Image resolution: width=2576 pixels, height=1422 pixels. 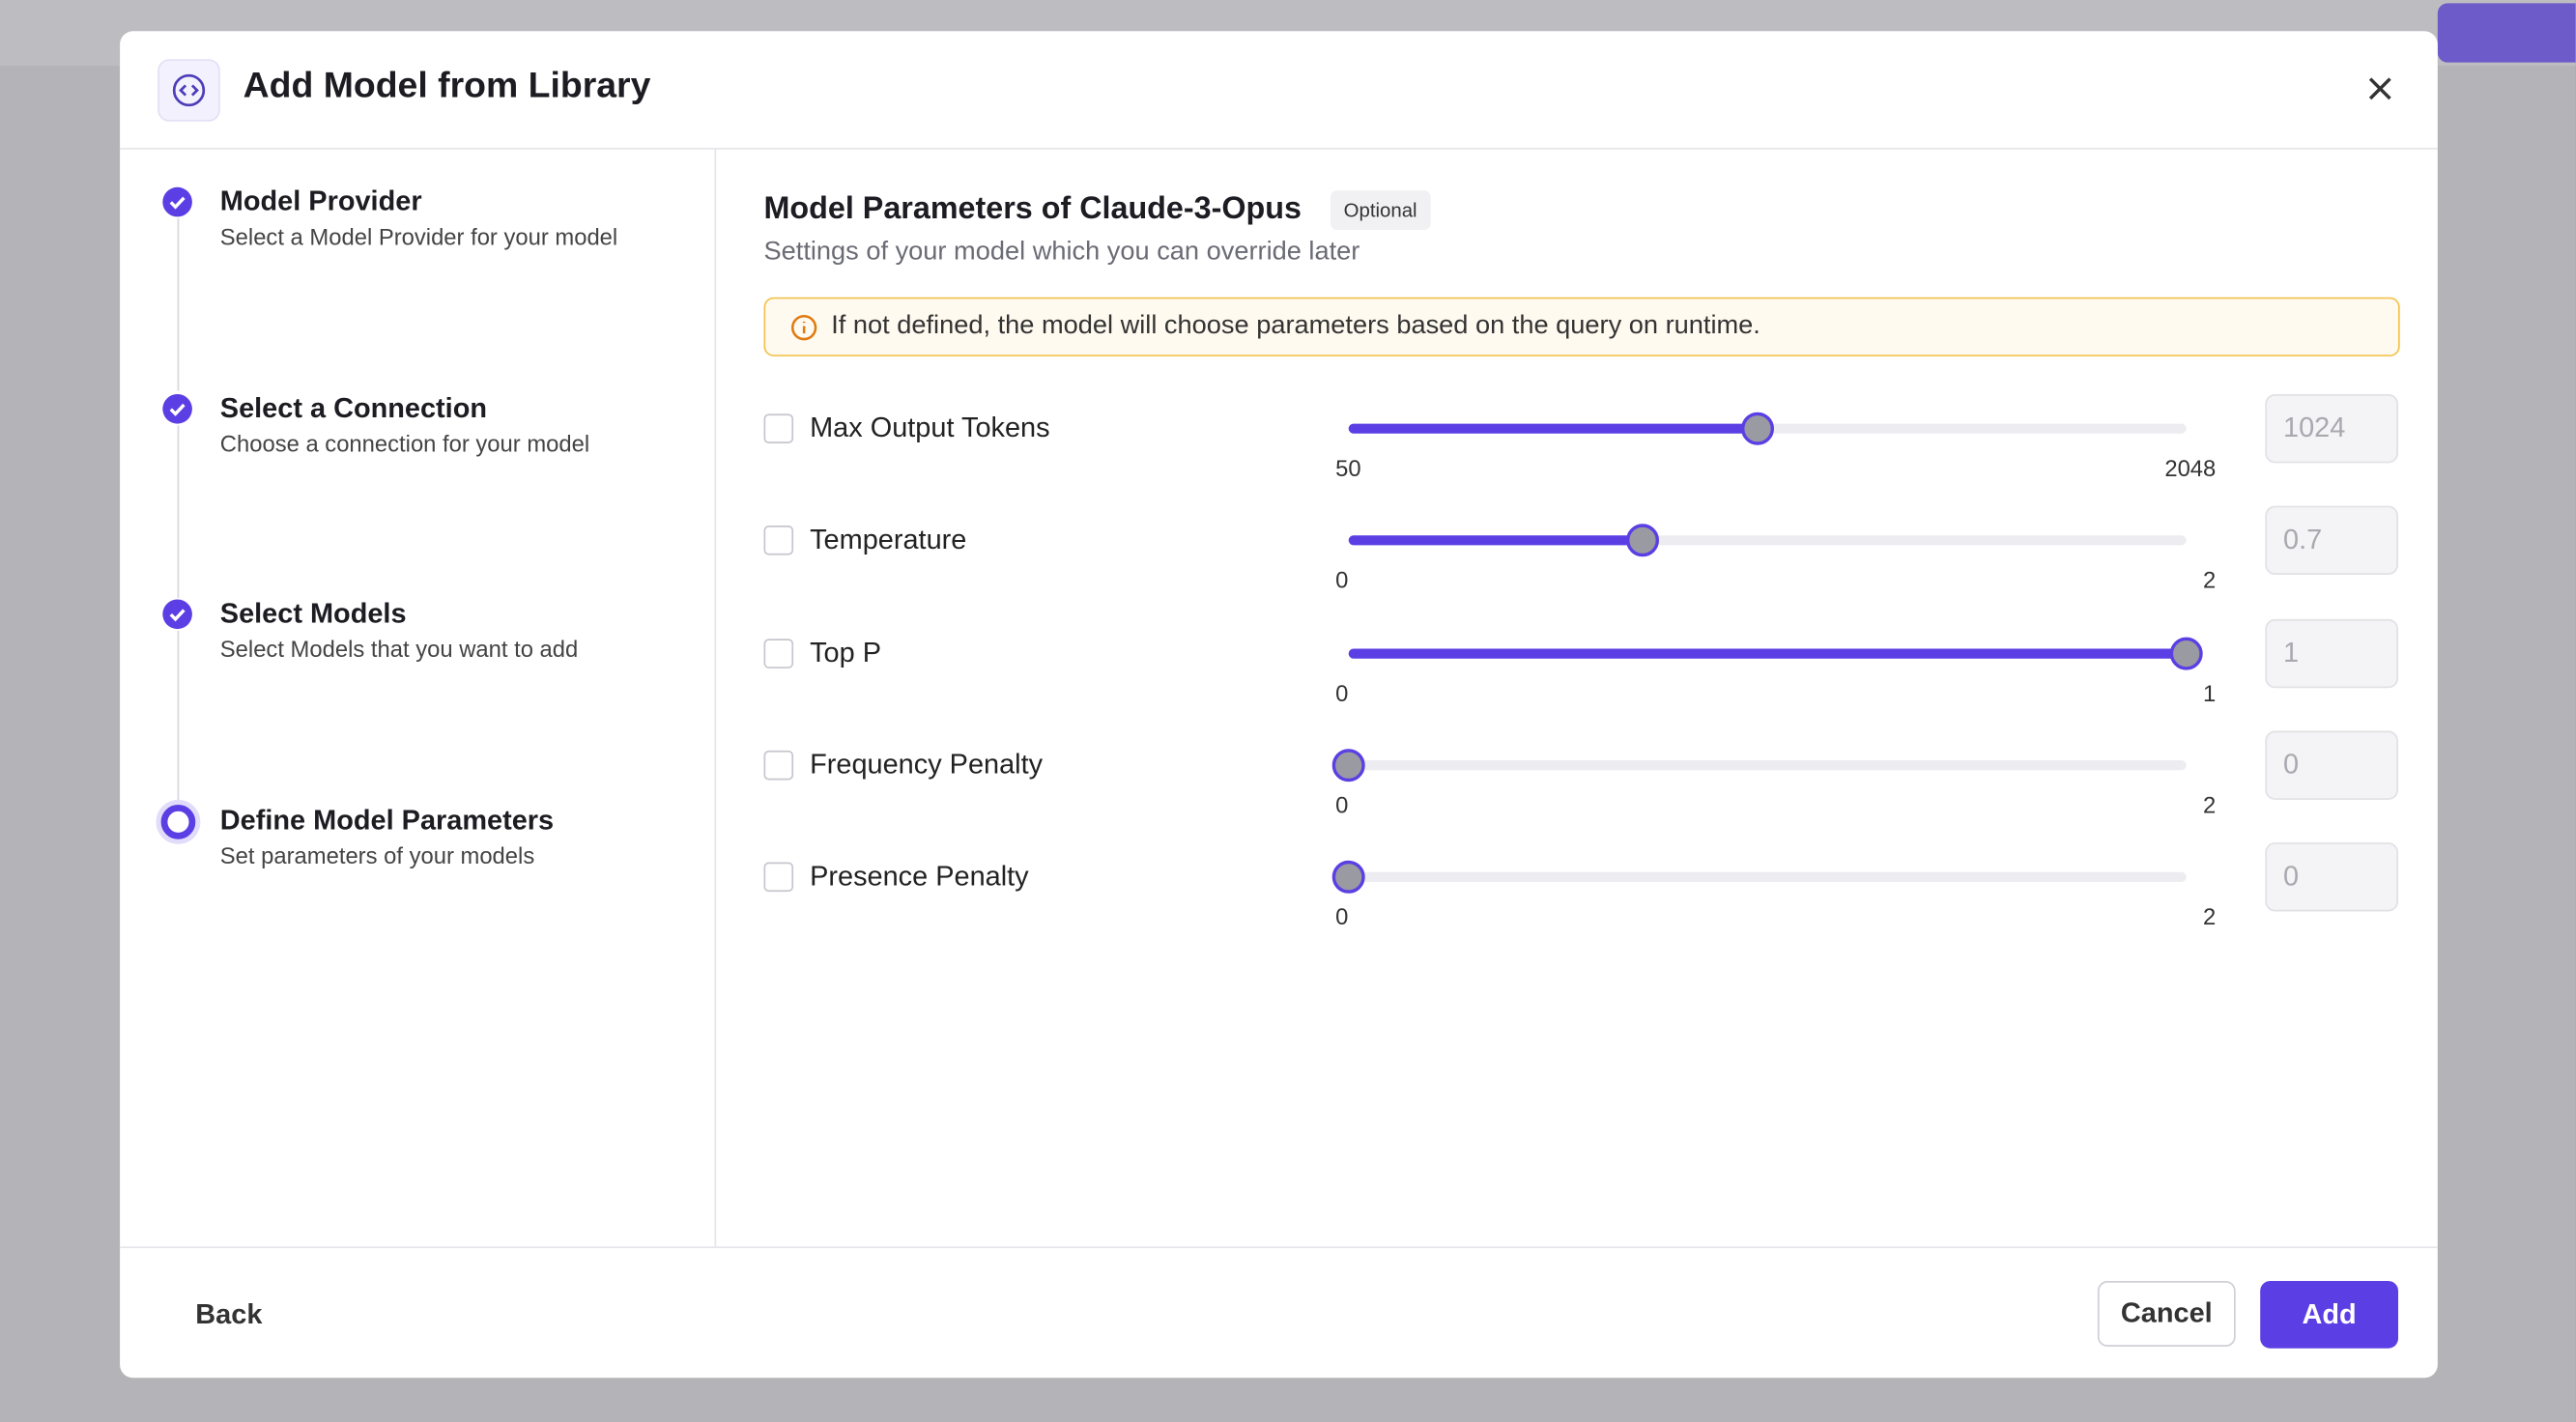 I want to click on step-title: Define Model Parameters, so click(x=387, y=820).